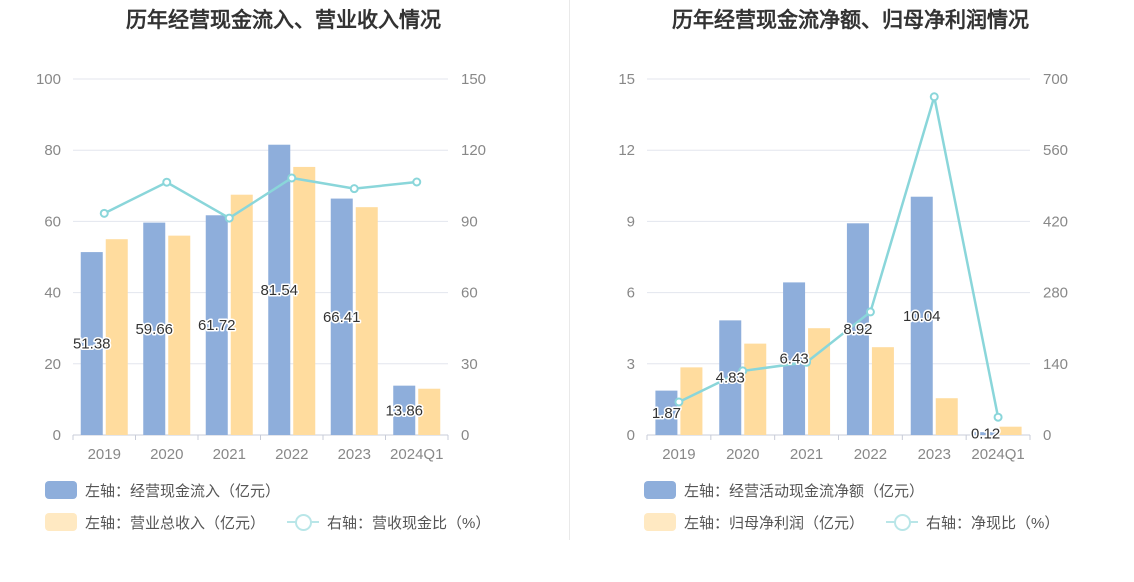  What do you see at coordinates (283, 20) in the screenshot?
I see `chart-title: 历年经营现金流入、营业收入情况` at bounding box center [283, 20].